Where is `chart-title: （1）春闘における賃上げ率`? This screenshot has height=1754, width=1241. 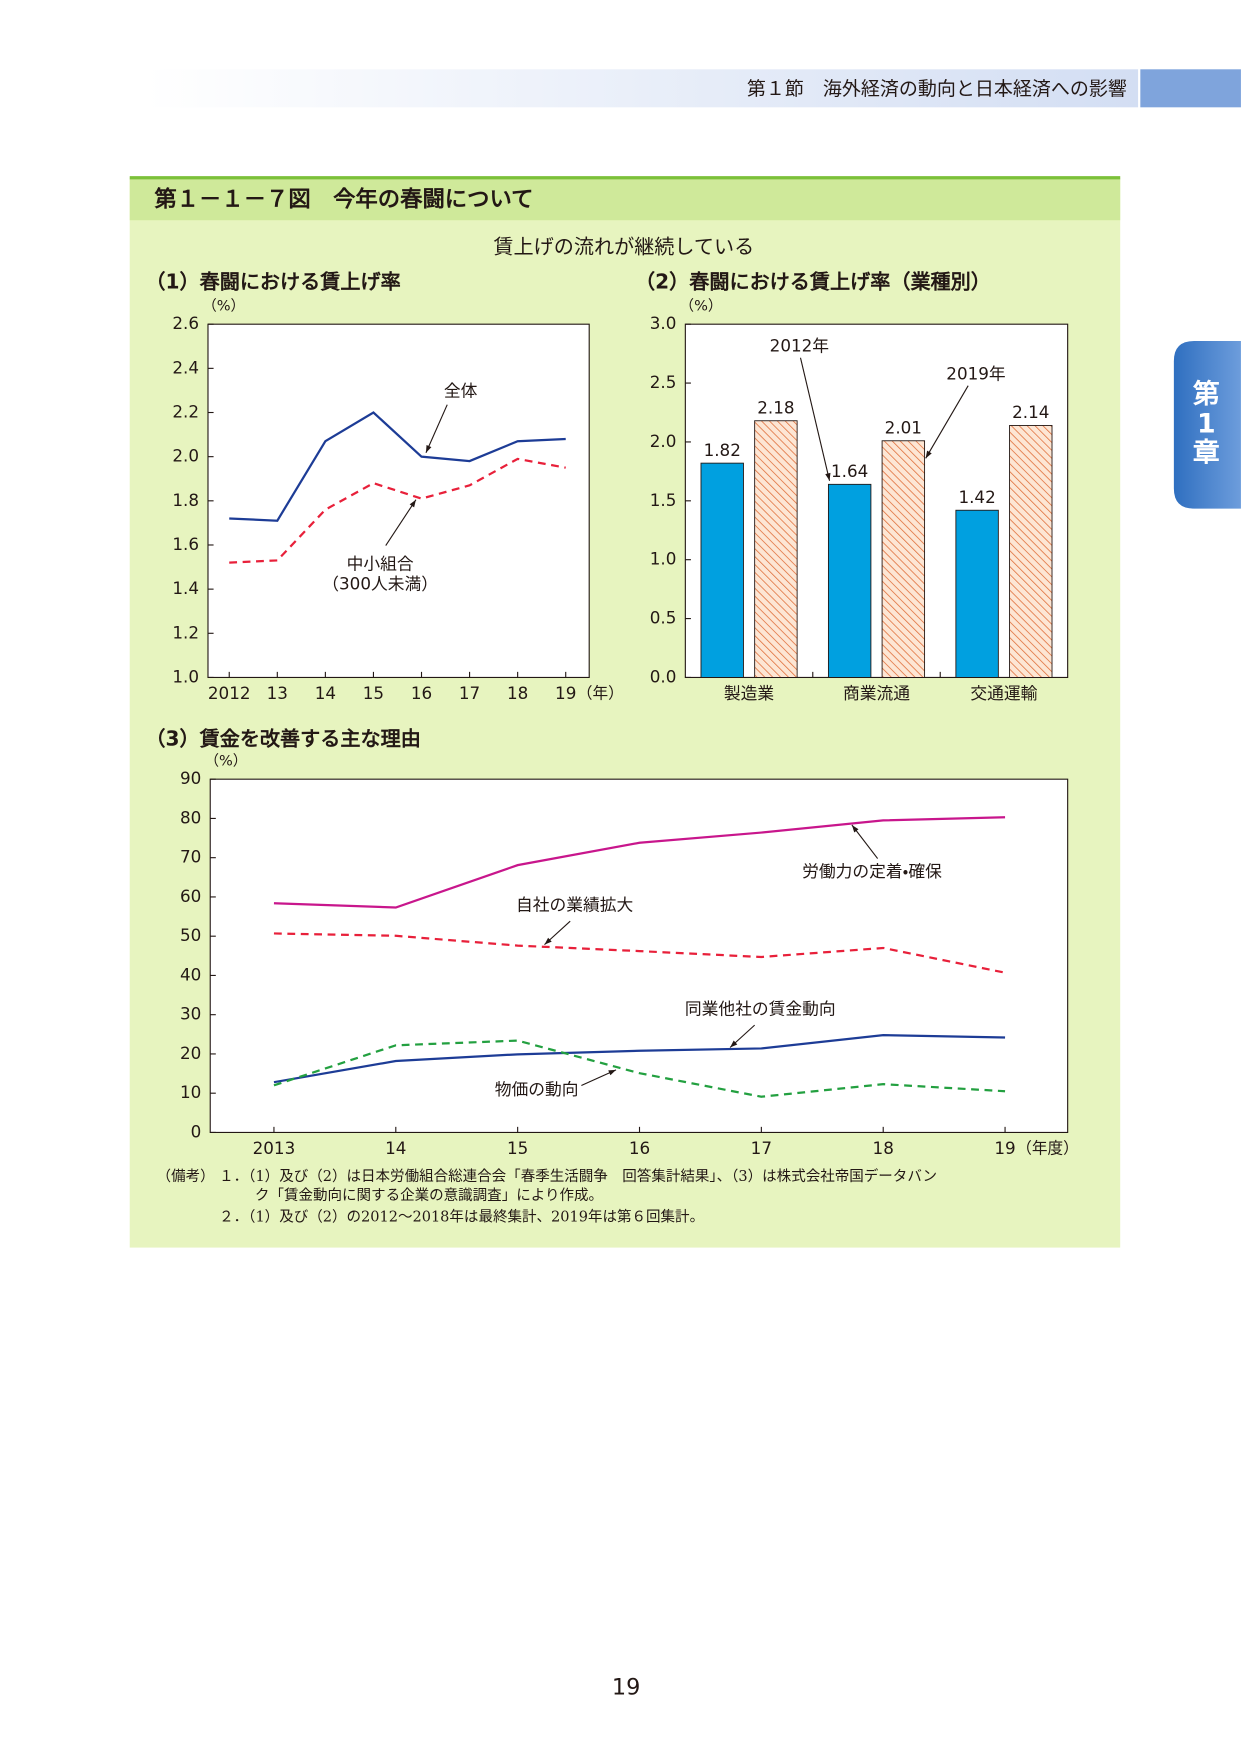
chart-title: （1）春闘における賃上げ率 is located at coordinates (272, 281).